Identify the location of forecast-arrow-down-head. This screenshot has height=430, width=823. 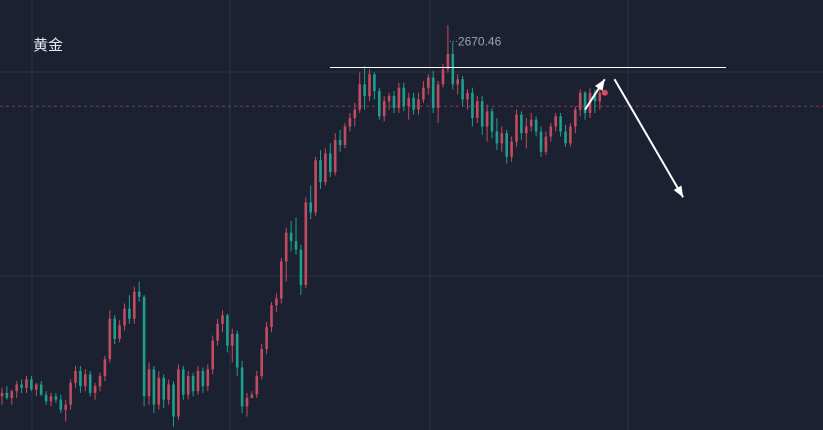
(678, 191).